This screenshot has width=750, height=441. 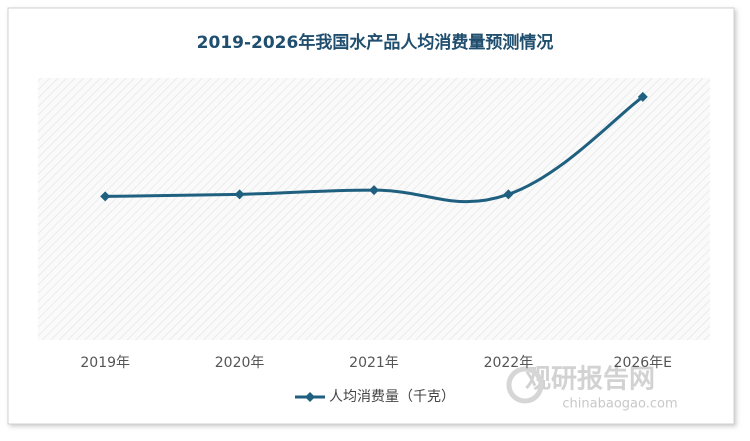 What do you see at coordinates (525, 385) in the screenshot?
I see `watermark-logo` at bounding box center [525, 385].